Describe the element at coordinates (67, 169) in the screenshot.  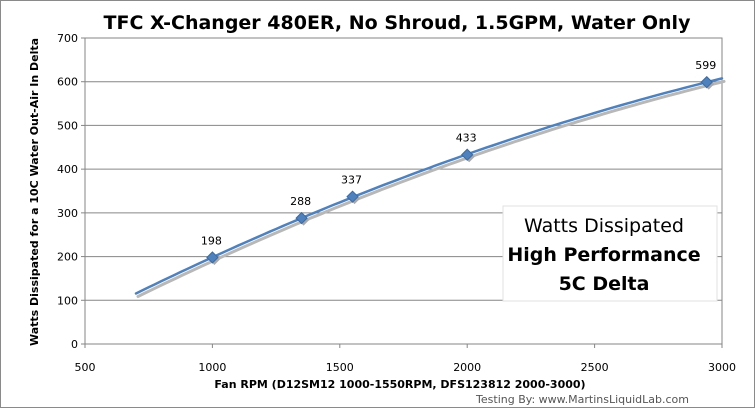
I see `y-tick-label: 400` at that location.